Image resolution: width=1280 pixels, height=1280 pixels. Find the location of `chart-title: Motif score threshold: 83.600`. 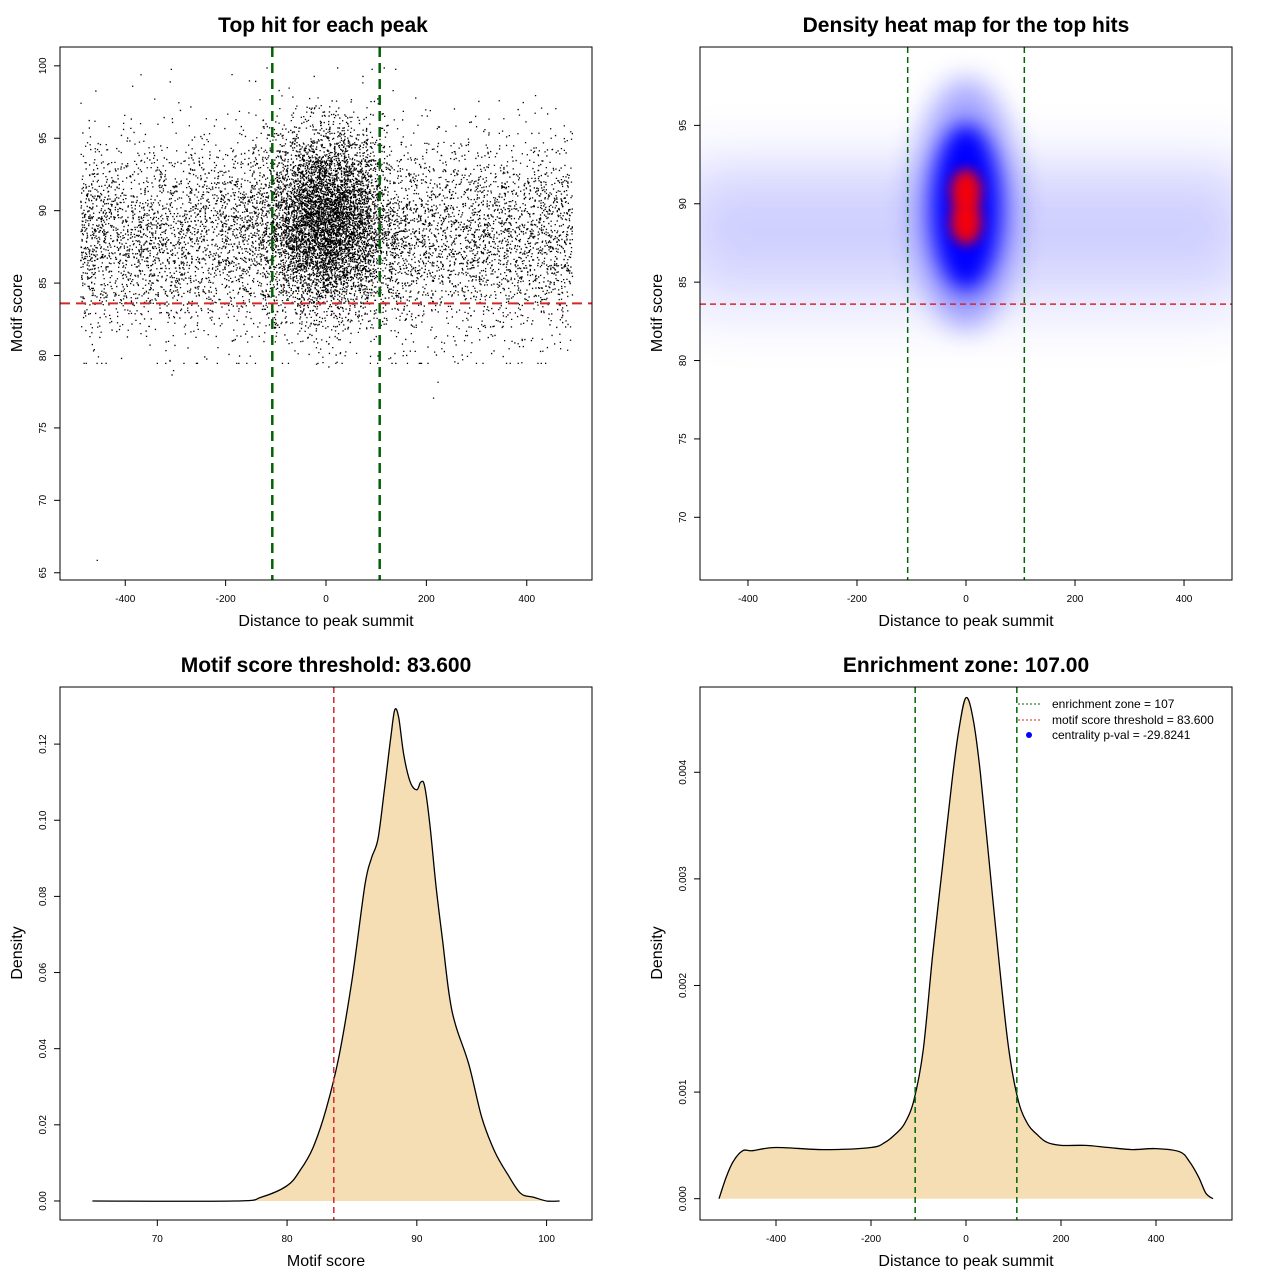

chart-title: Motif score threshold: 83.600 is located at coordinates (326, 665).